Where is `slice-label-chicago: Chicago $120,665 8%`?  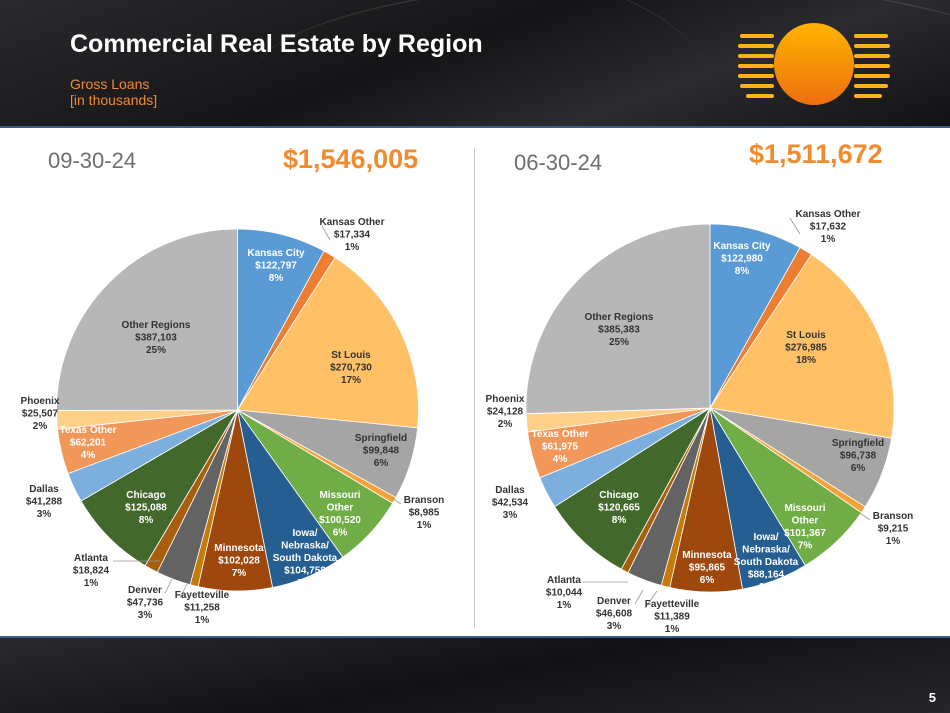 slice-label-chicago: Chicago $120,665 8% is located at coordinates (619, 508).